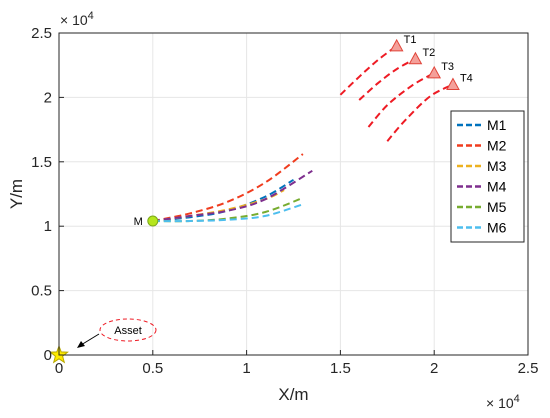 The height and width of the screenshot is (418, 550). I want to click on asset-arrow-line, so click(90, 339).